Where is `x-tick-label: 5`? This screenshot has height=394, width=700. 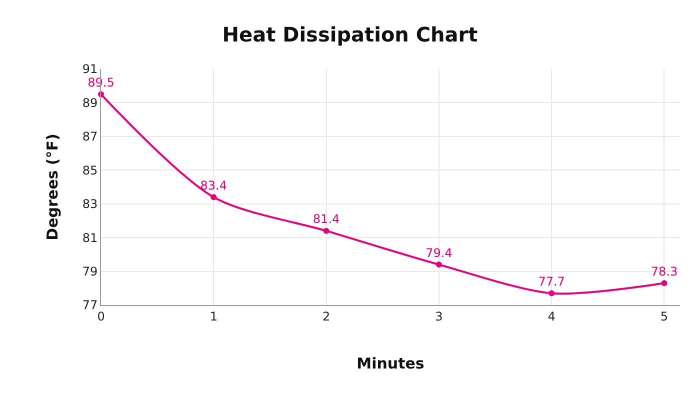 x-tick-label: 5 is located at coordinates (664, 316).